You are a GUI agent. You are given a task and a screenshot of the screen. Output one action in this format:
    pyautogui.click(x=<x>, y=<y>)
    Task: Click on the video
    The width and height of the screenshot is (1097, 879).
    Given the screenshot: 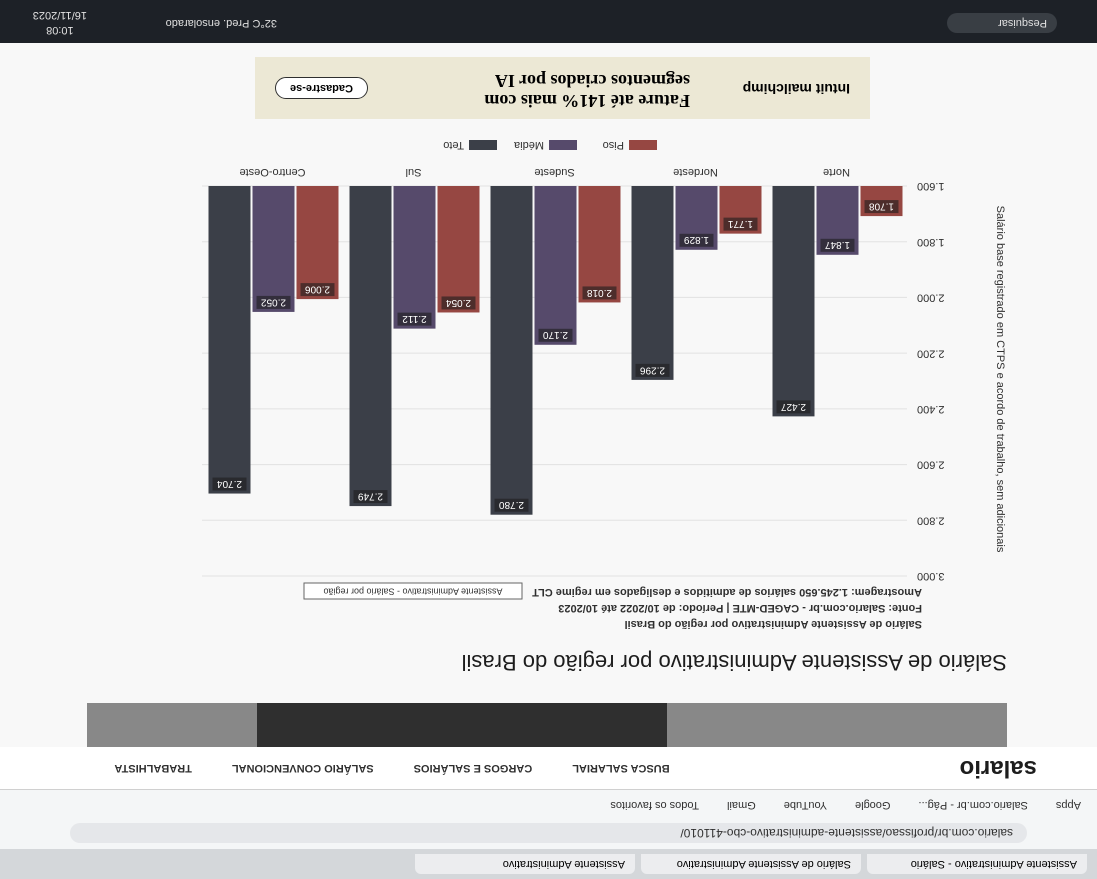 What is the action you would take?
    pyautogui.click(x=462, y=725)
    